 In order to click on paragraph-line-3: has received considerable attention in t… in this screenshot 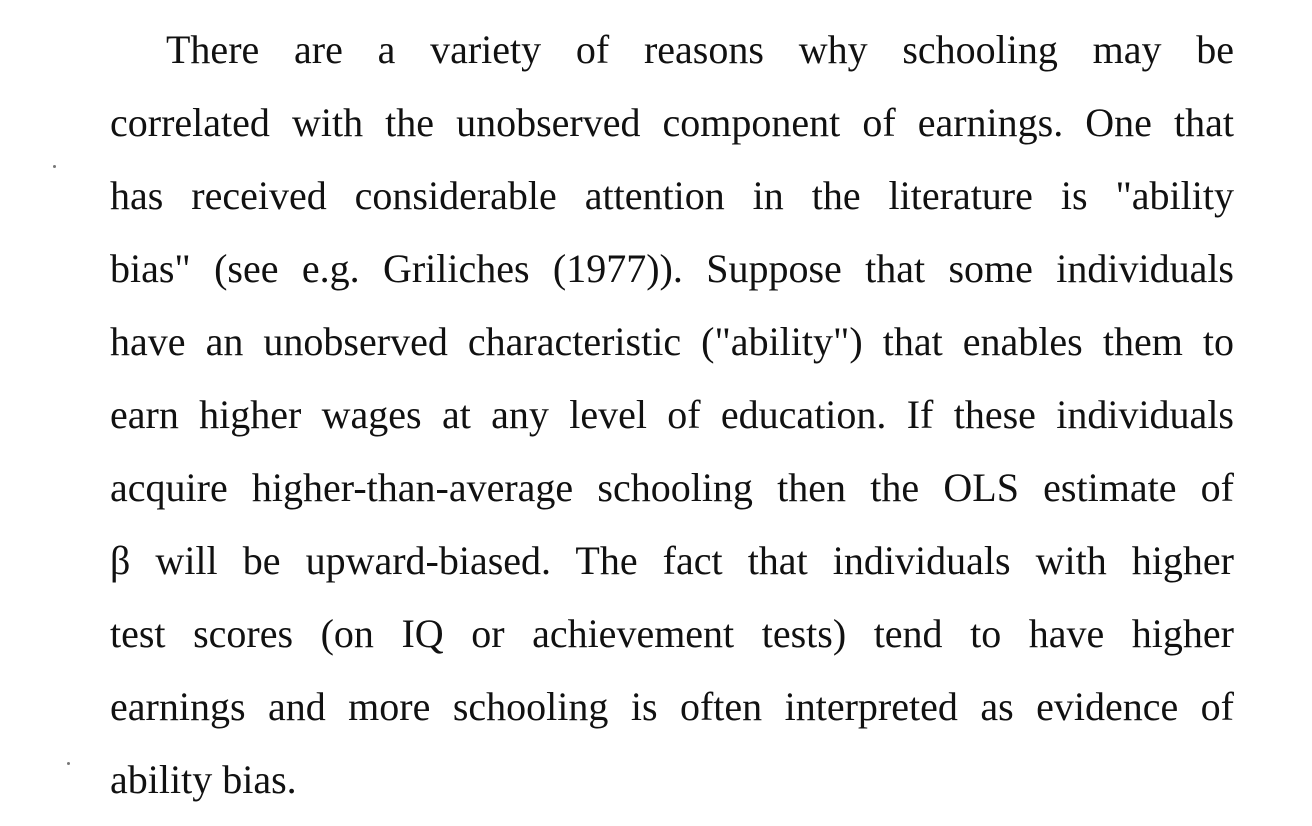, I will do `click(672, 195)`.